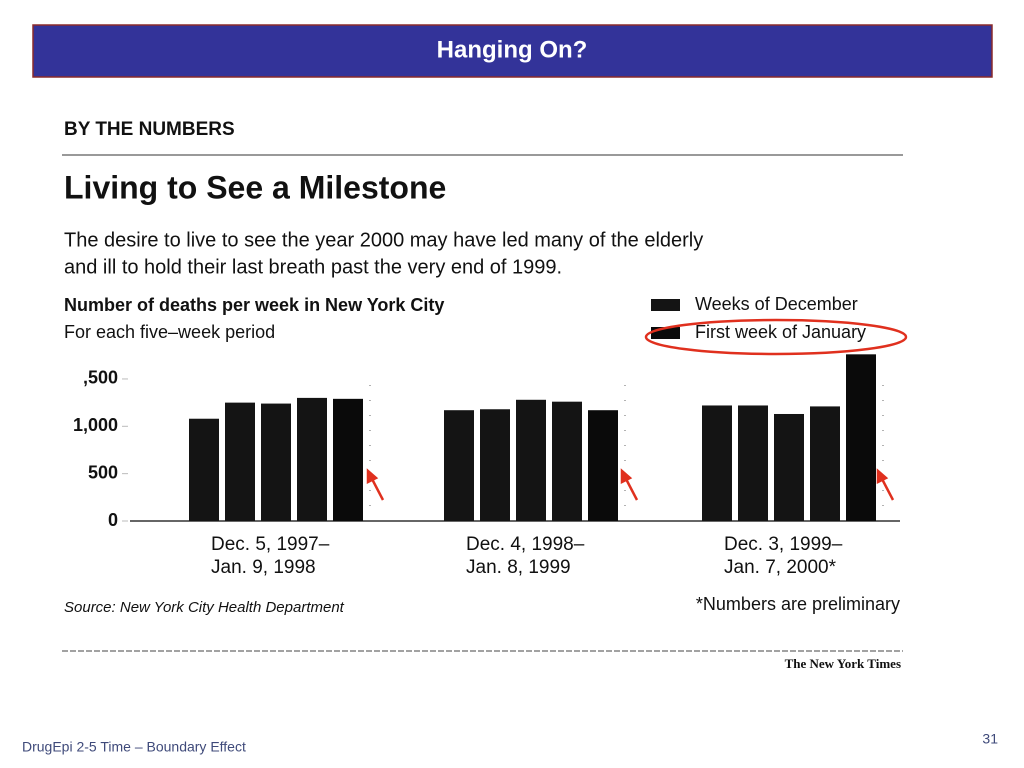 This screenshot has height=768, width=1024. I want to click on x-tick-label: Dec. 5, 1997–, so click(270, 544).